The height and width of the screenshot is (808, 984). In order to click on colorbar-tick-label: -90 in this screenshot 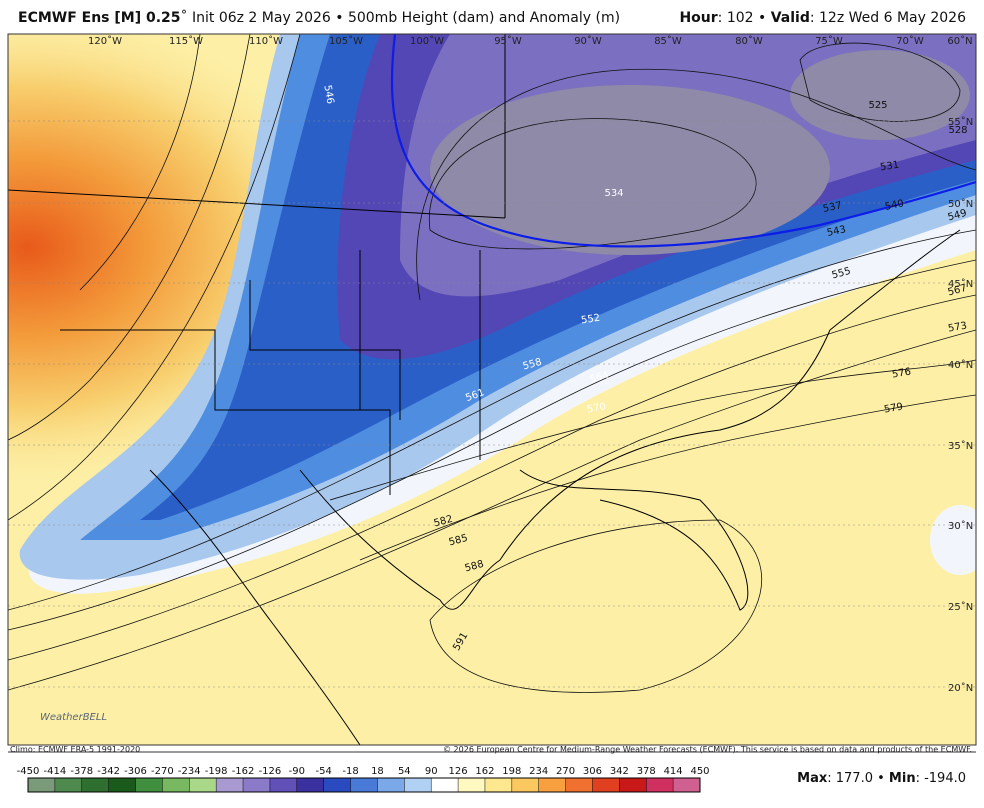, I will do `click(297, 771)`.